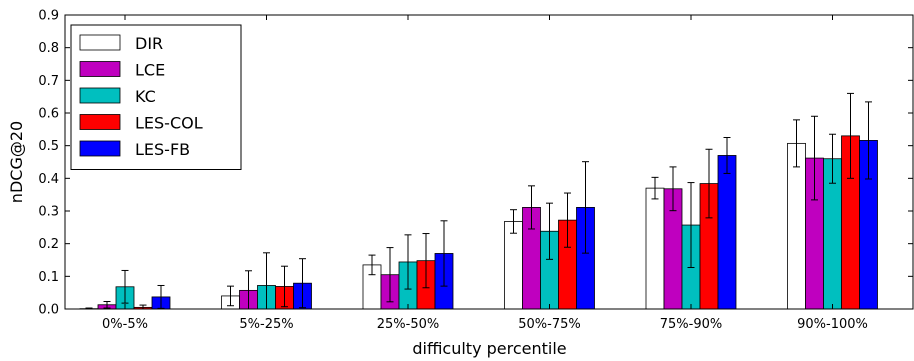 The image size is (914, 361). Describe the element at coordinates (48, 146) in the screenshot. I see `y-tick-label: 0.5` at that location.